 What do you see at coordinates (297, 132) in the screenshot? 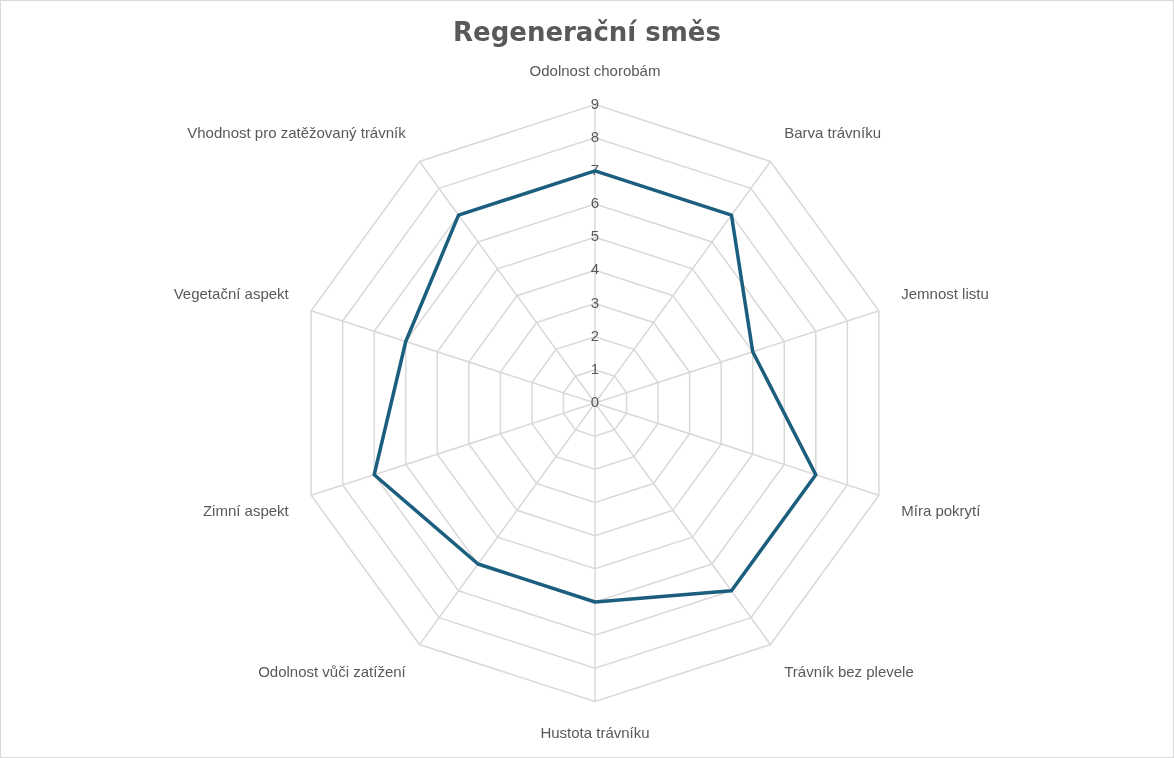
I see `spoke-label: Vhodnost pro zatěžovaný trávník` at bounding box center [297, 132].